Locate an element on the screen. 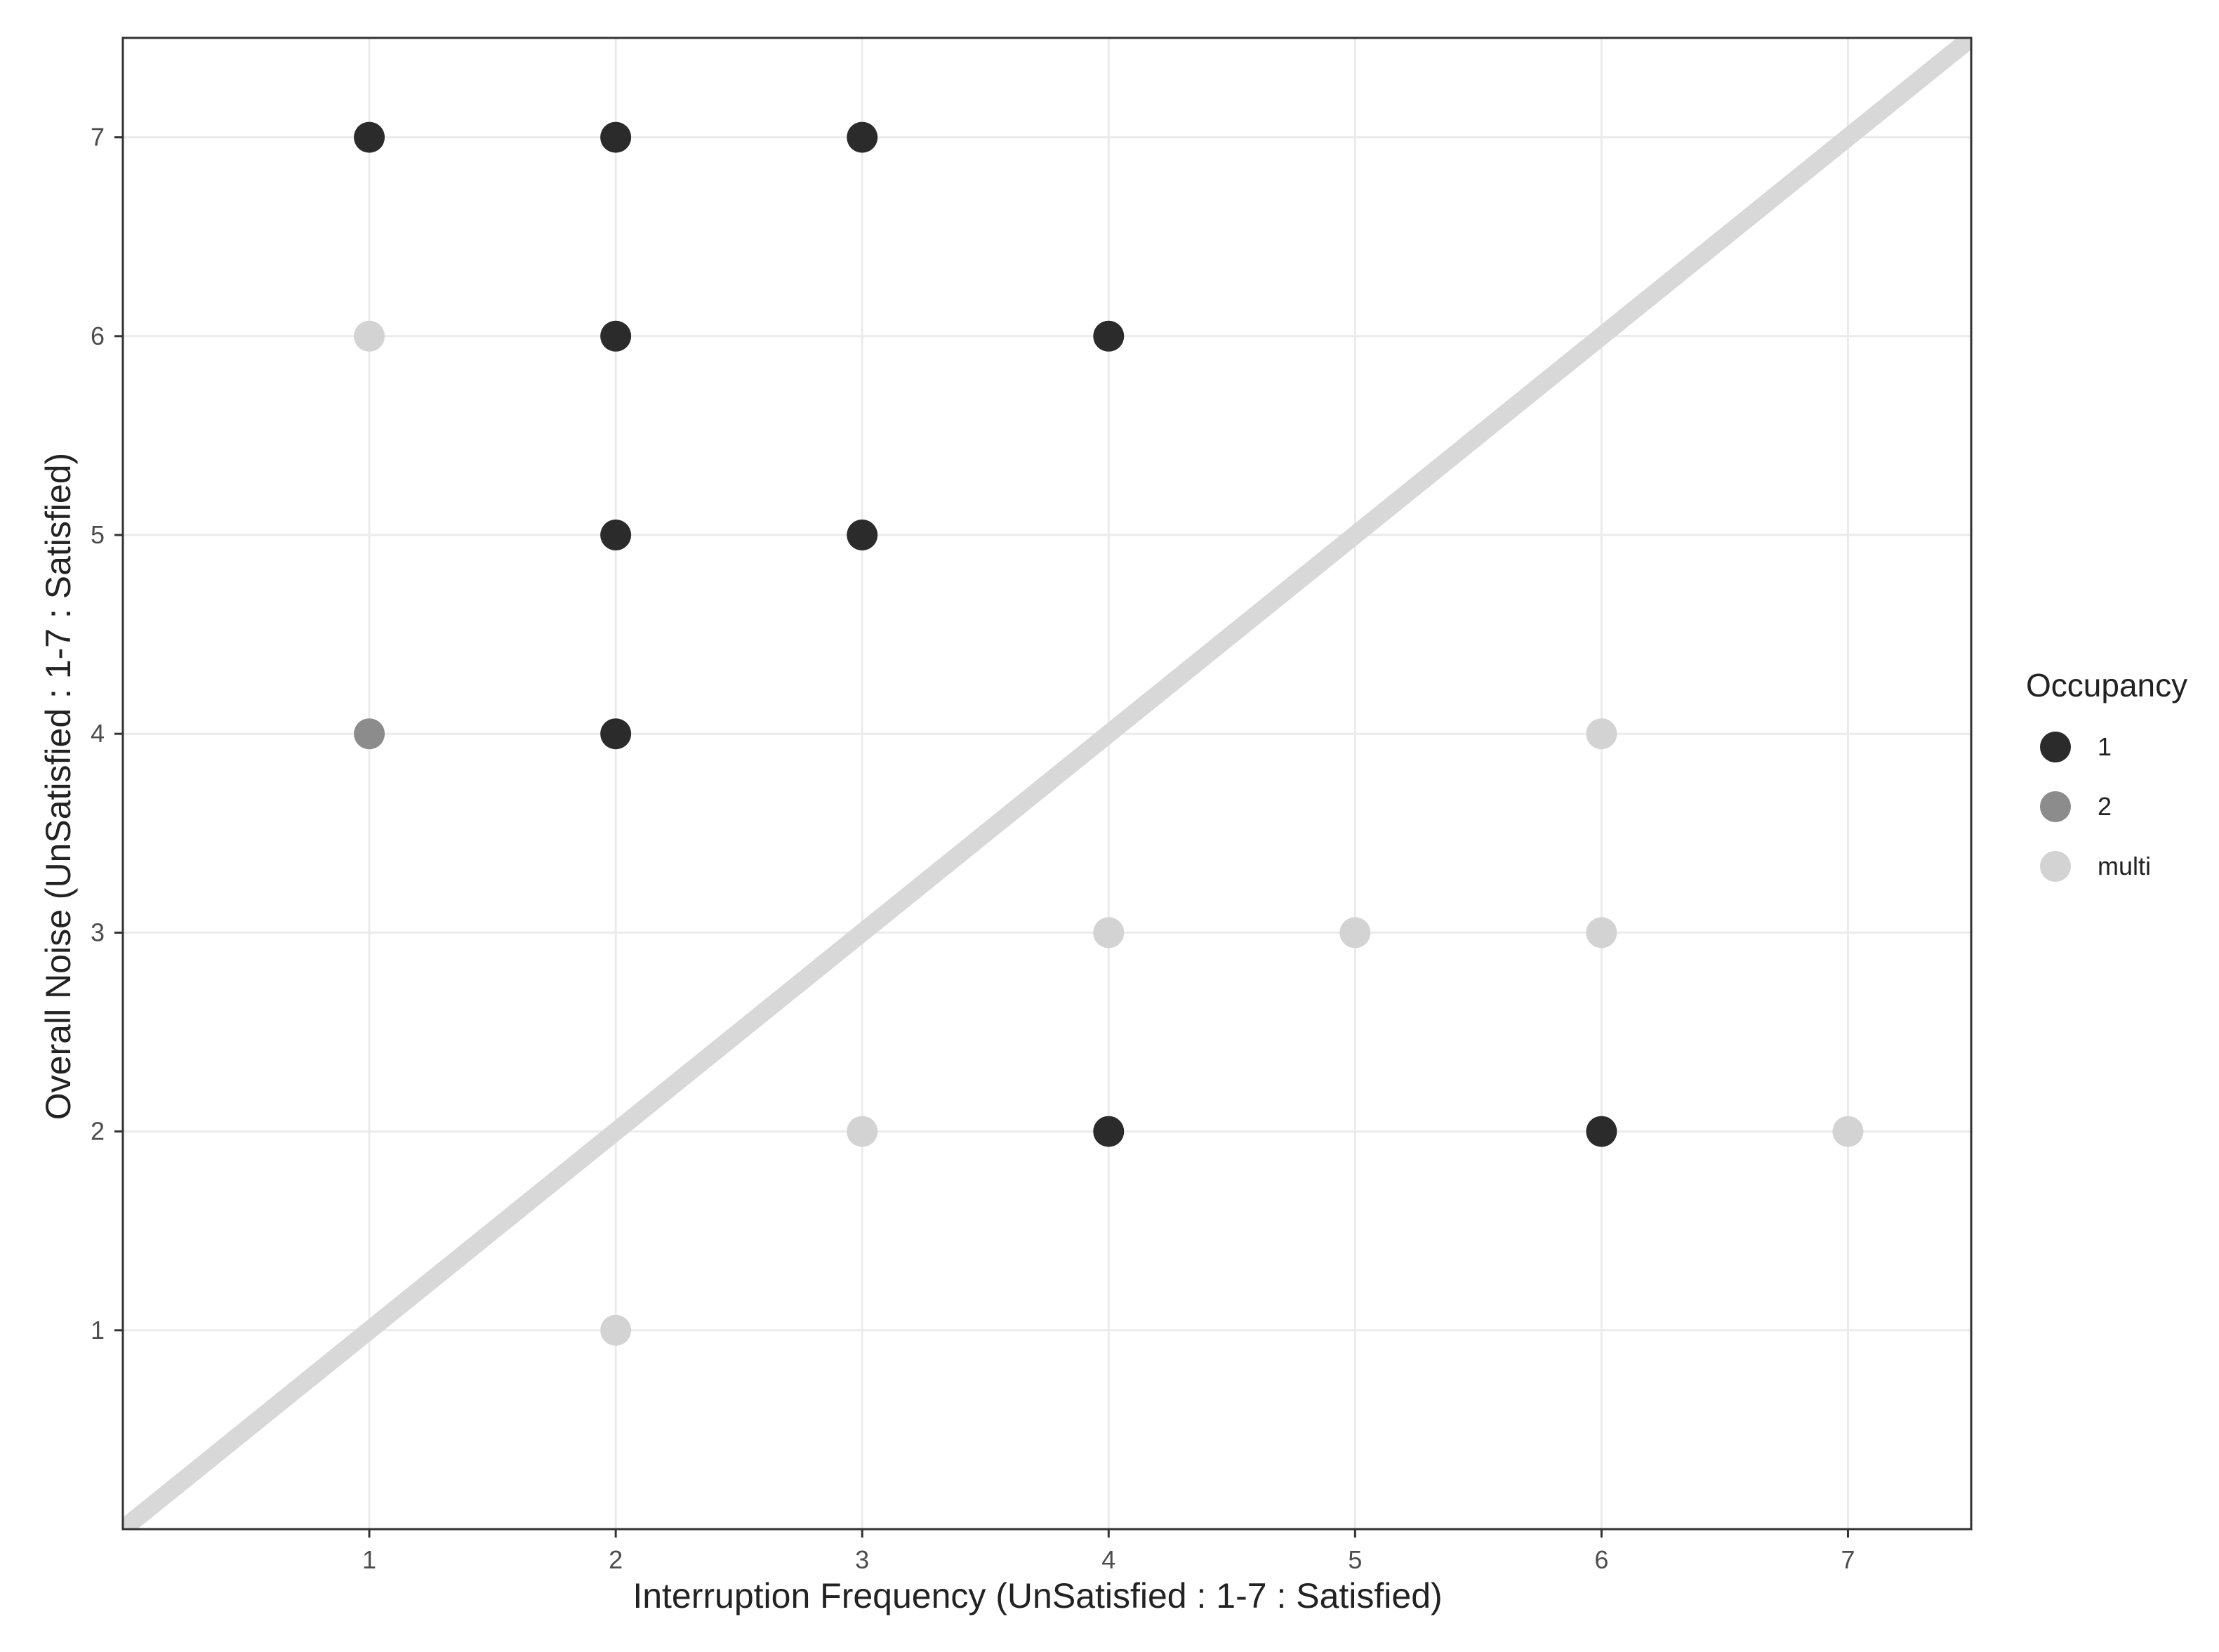 Image resolution: width=2219 pixels, height=1652 pixels. x-tick-label-4: 4 is located at coordinates (1108, 1559).